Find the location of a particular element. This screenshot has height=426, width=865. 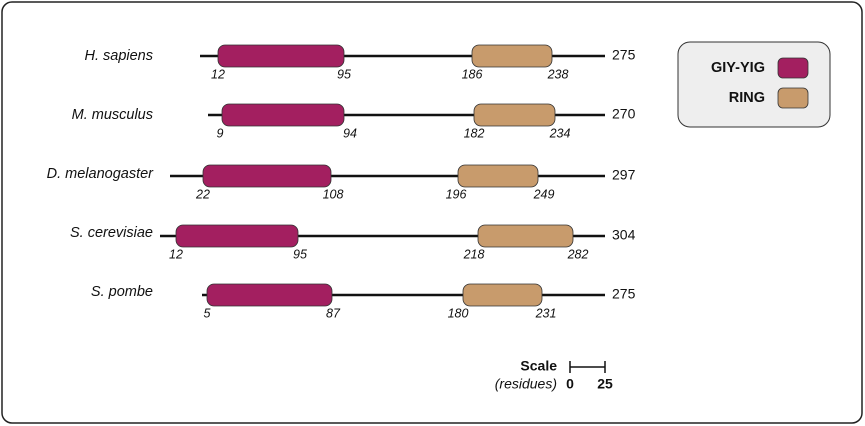

domain-start: 5 is located at coordinates (207, 313).